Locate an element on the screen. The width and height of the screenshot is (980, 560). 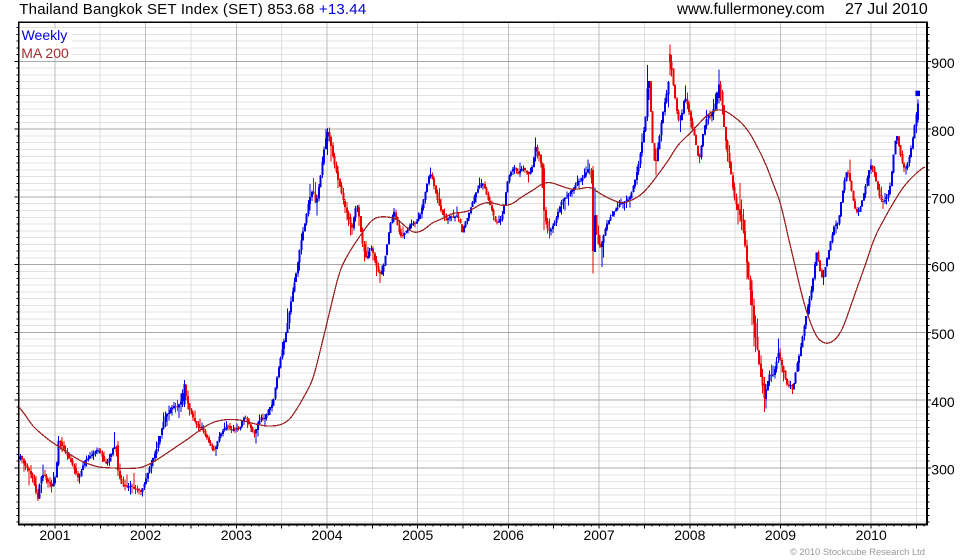
svg-text: 2006 is located at coordinates (508, 535).